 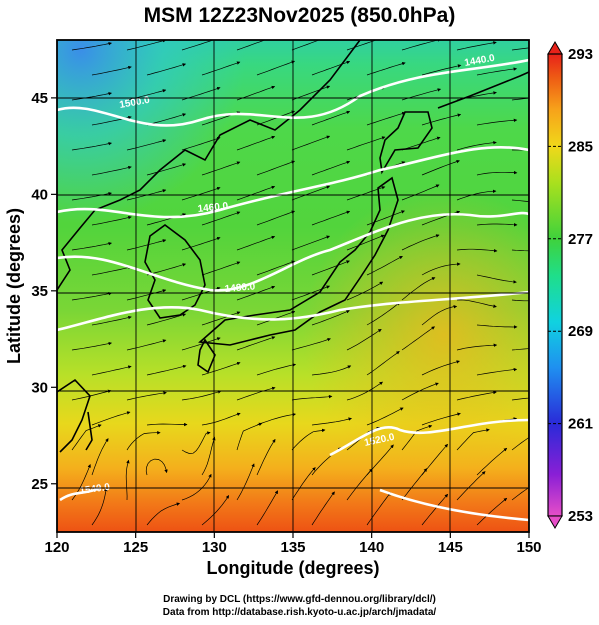 I want to click on y-axis-ticks: 25 30 35 40 45, so click(x=44, y=291).